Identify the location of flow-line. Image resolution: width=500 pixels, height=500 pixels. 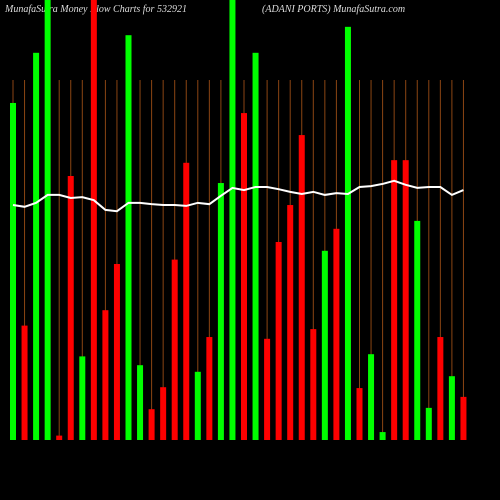
(238, 196).